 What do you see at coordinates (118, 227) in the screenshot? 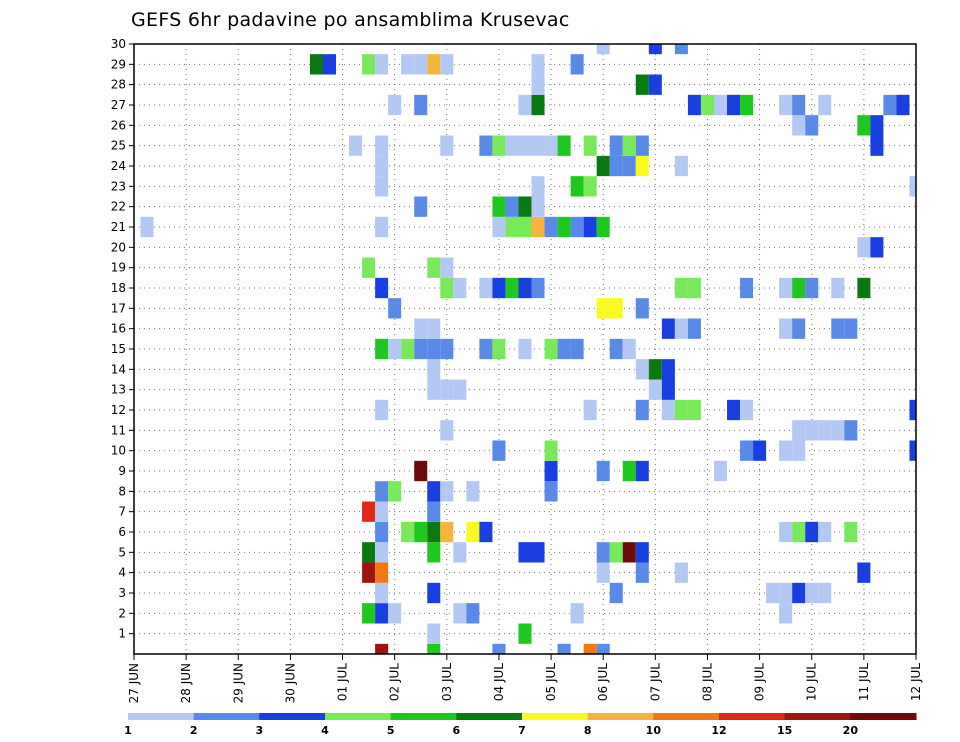
I see `y-tick-label: 21` at bounding box center [118, 227].